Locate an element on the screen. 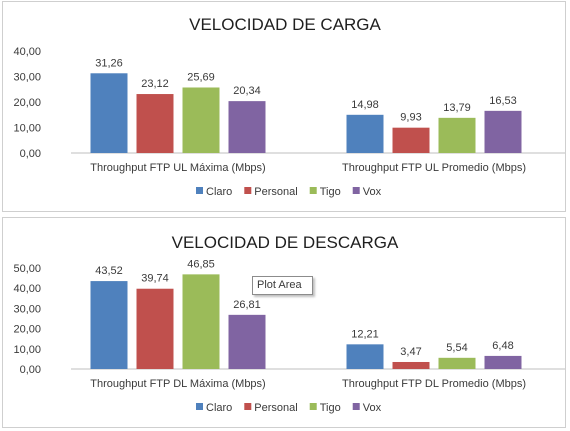 This screenshot has height=431, width=570. data-label: 5,54 is located at coordinates (456, 348).